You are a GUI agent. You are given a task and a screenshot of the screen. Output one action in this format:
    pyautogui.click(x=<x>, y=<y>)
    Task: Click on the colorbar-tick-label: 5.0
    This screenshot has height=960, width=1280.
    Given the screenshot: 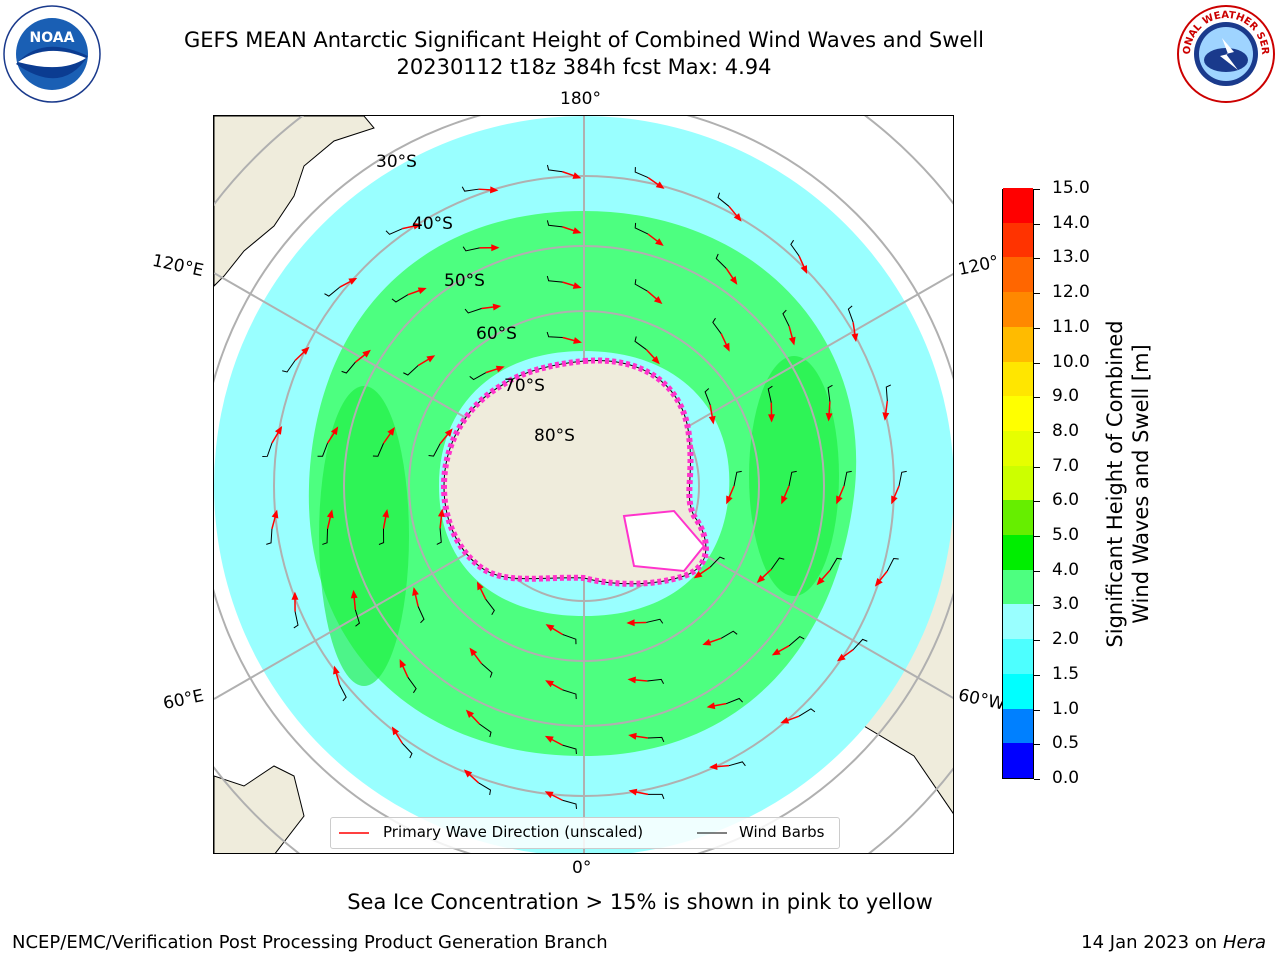 What is the action you would take?
    pyautogui.click(x=1066, y=535)
    